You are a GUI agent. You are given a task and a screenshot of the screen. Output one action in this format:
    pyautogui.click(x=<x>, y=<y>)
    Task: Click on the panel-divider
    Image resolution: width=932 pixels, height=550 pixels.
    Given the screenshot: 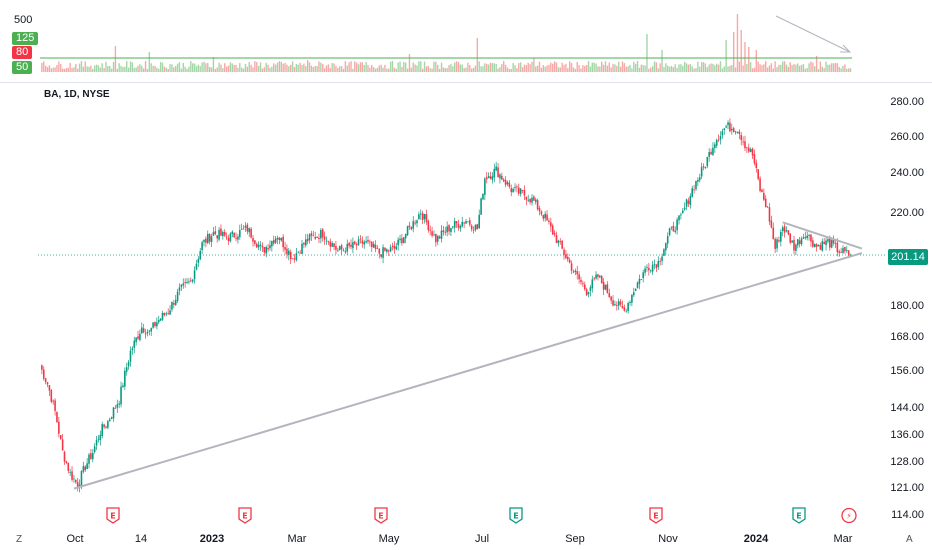 What is the action you would take?
    pyautogui.click(x=466, y=82)
    